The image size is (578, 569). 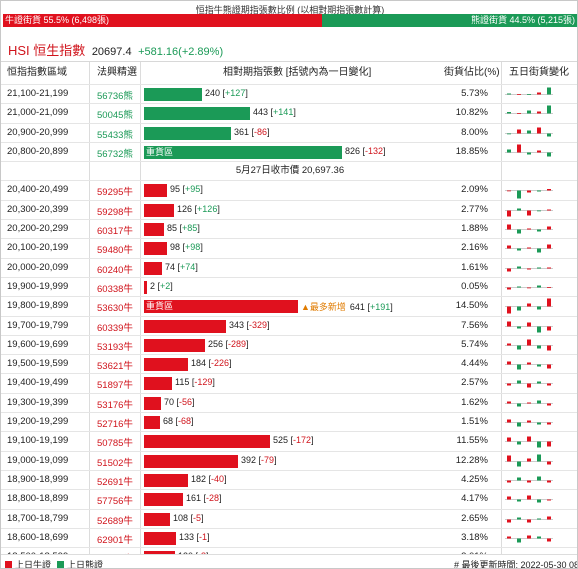 I want to click on row-count-change: -132, so click(x=374, y=150).